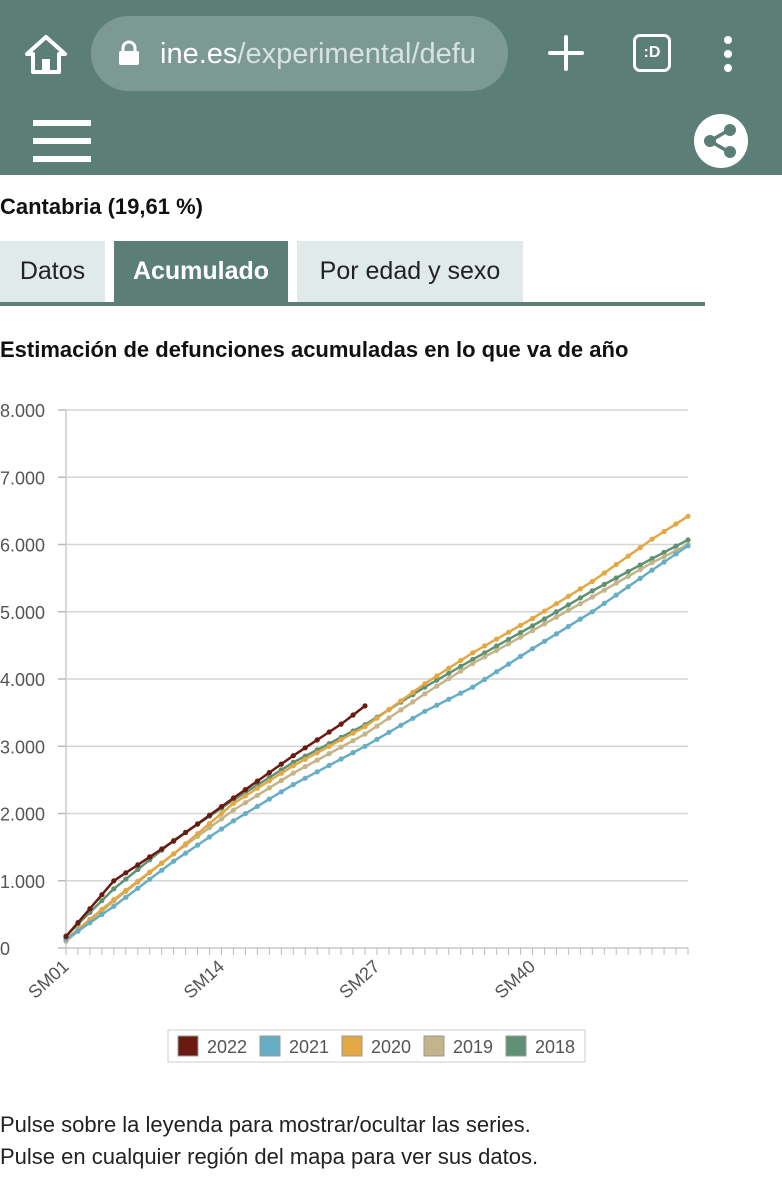 The width and height of the screenshot is (782, 1200). Describe the element at coordinates (410, 271) in the screenshot. I see `tab-por-edad-y-sexo: Por edad y sexo` at that location.